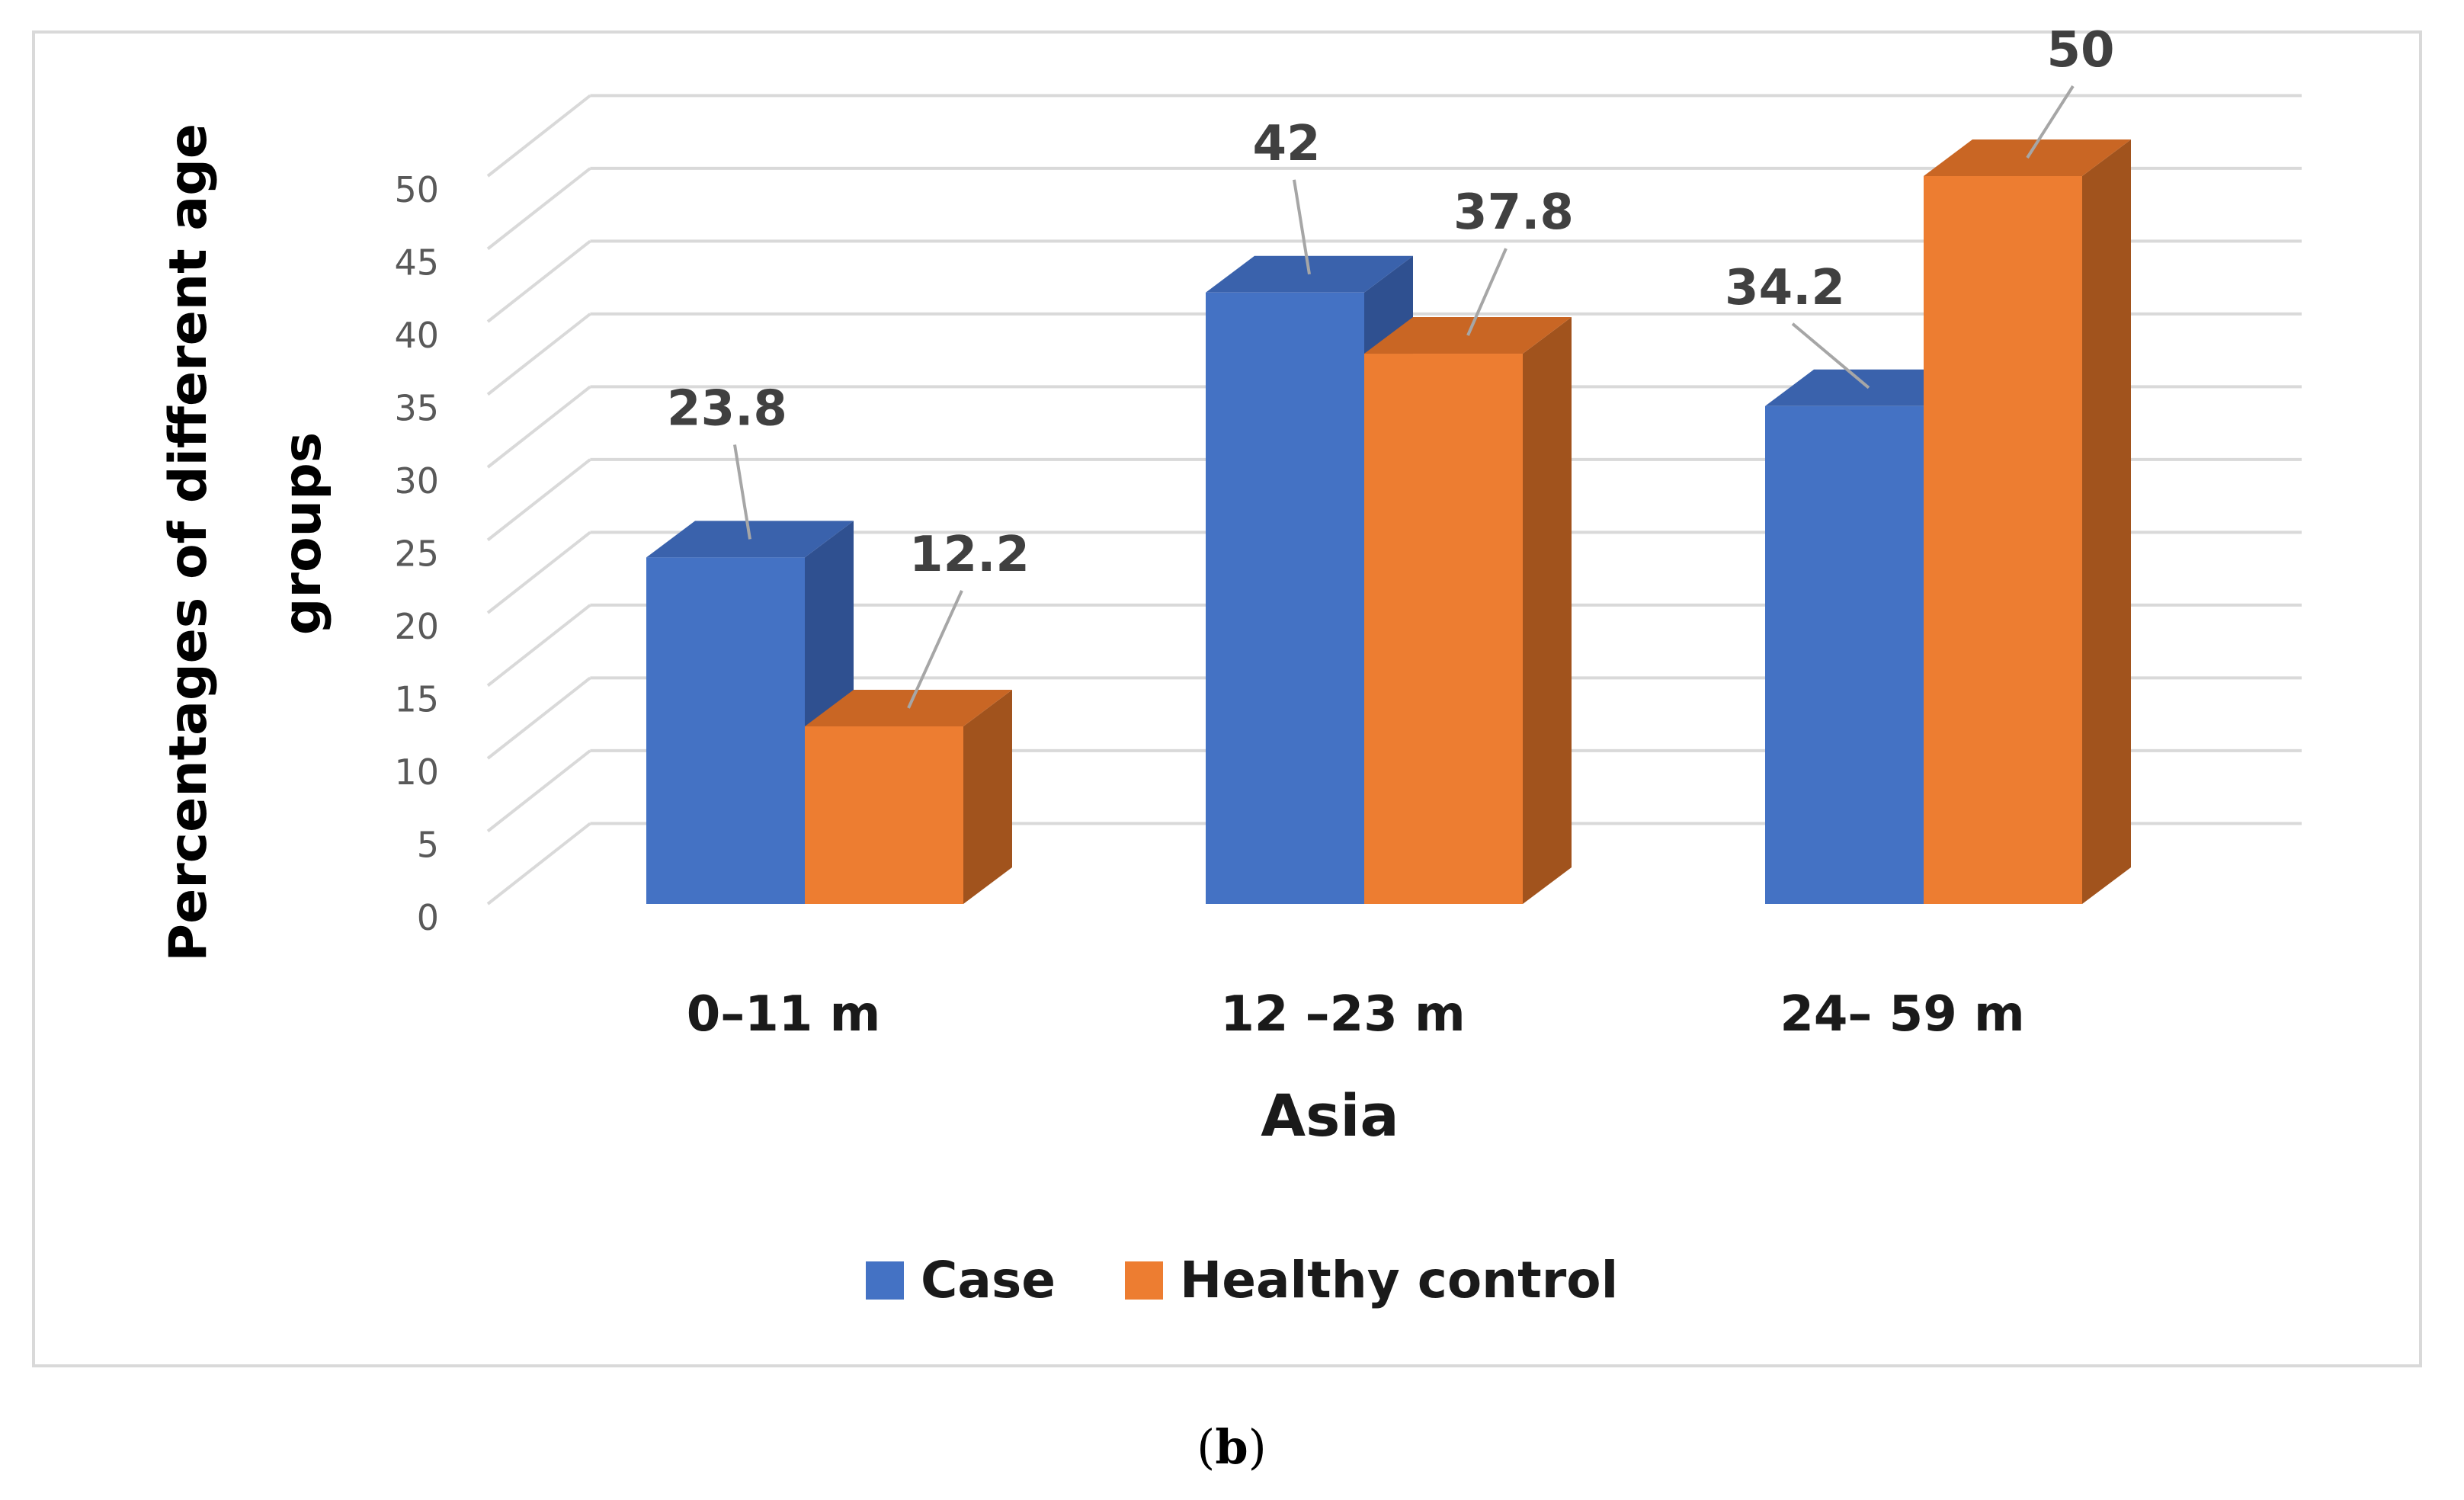  What do you see at coordinates (1286, 144) in the screenshot?
I see `data-label-case-12-23-m: 42` at bounding box center [1286, 144].